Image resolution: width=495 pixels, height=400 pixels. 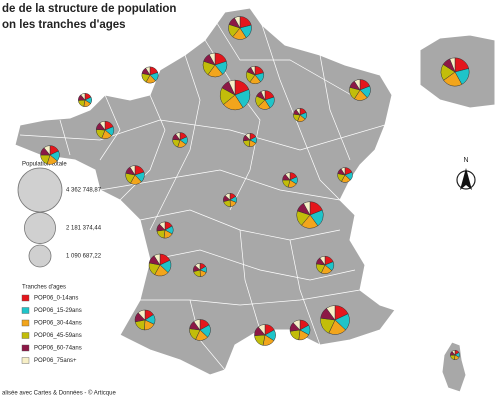 I want to click on age-legend-title: Tranches d'ages, so click(x=44, y=288).